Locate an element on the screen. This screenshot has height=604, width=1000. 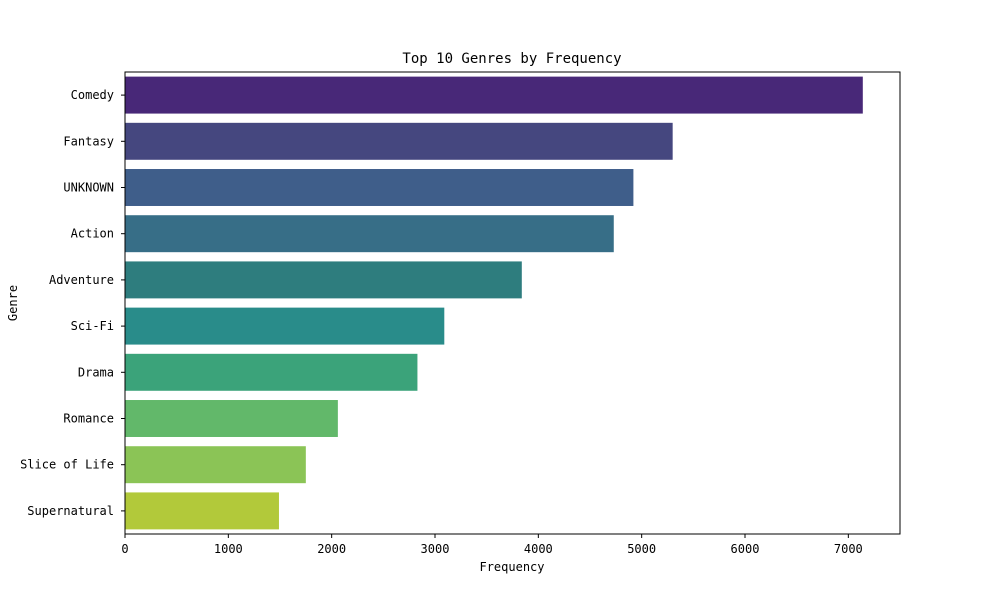
x-tick-label: 3000 is located at coordinates (435, 549).